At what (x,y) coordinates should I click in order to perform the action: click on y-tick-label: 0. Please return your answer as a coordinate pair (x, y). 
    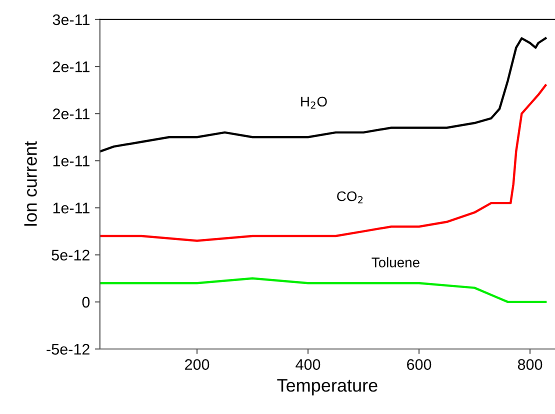
    Looking at the image, I should click on (86, 302).